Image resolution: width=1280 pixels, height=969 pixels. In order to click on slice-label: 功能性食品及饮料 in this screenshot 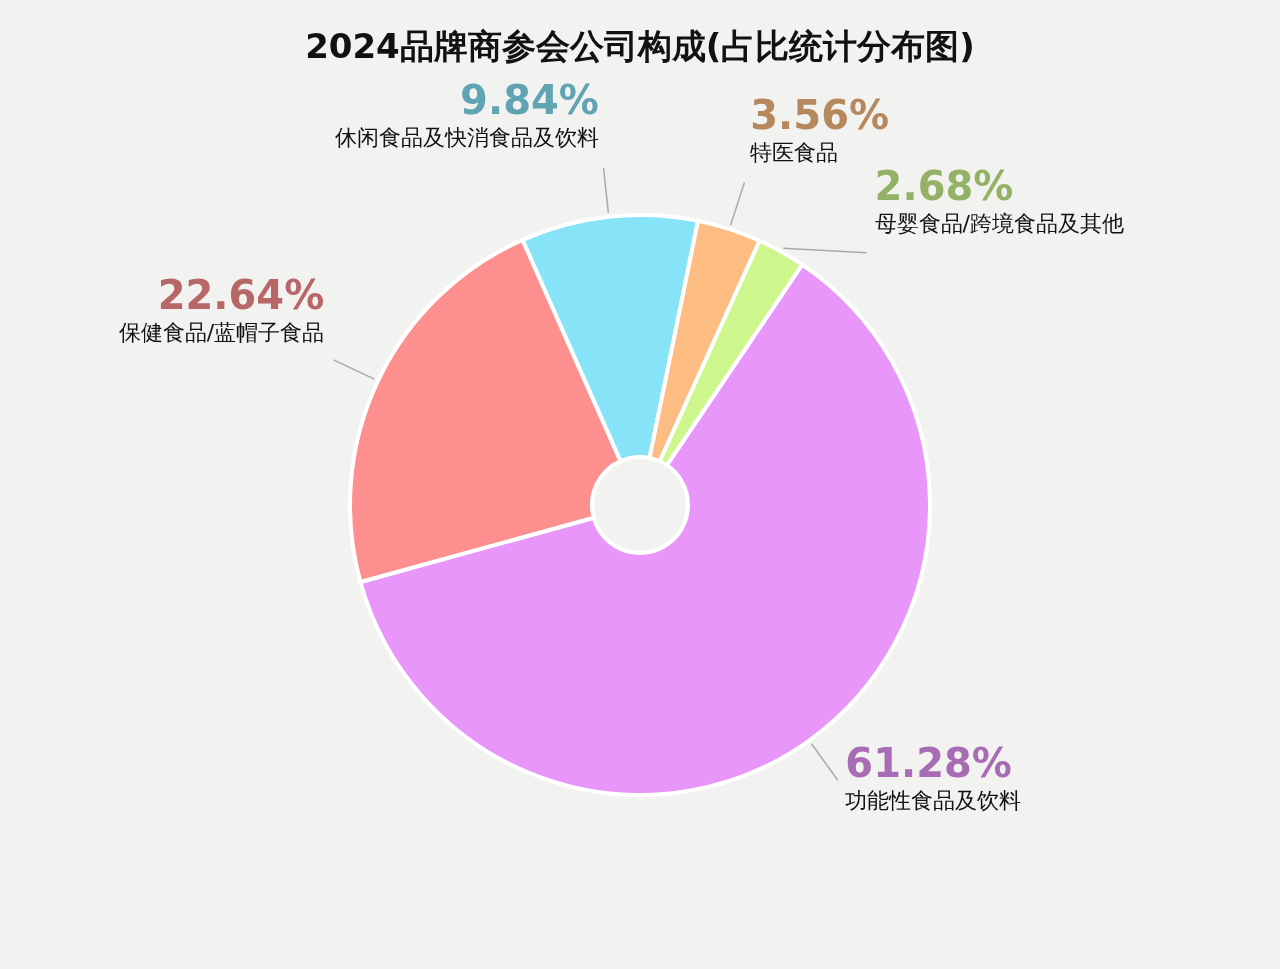, I will do `click(933, 801)`.